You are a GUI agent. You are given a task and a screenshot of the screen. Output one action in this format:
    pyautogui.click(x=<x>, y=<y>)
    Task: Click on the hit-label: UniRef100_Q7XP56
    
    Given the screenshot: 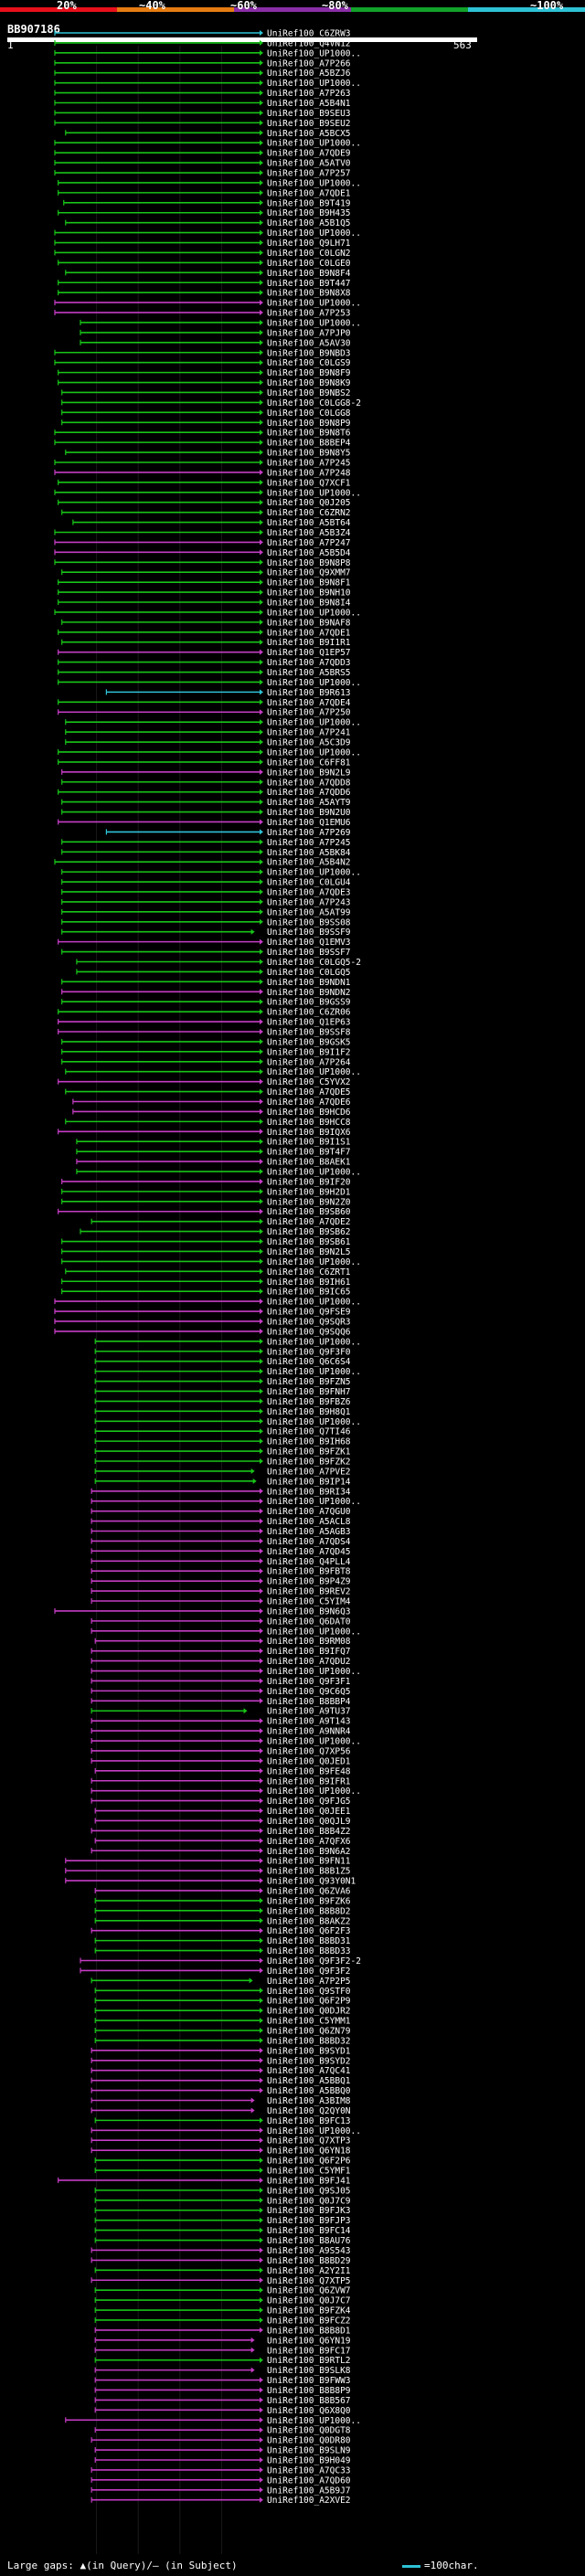 What is the action you would take?
    pyautogui.click(x=309, y=1751)
    